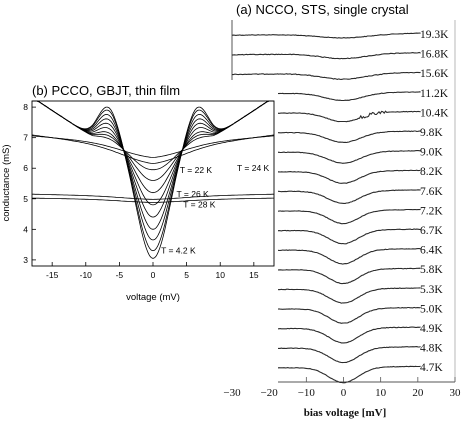 The height and width of the screenshot is (423, 462). I want to click on panel-a-x-tick-label: −20, so click(270, 393).